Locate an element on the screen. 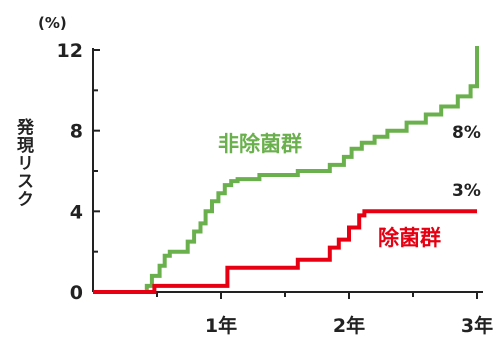 The height and width of the screenshot is (340, 503). y-axis-title: 発現リスク is located at coordinates (23, 163).